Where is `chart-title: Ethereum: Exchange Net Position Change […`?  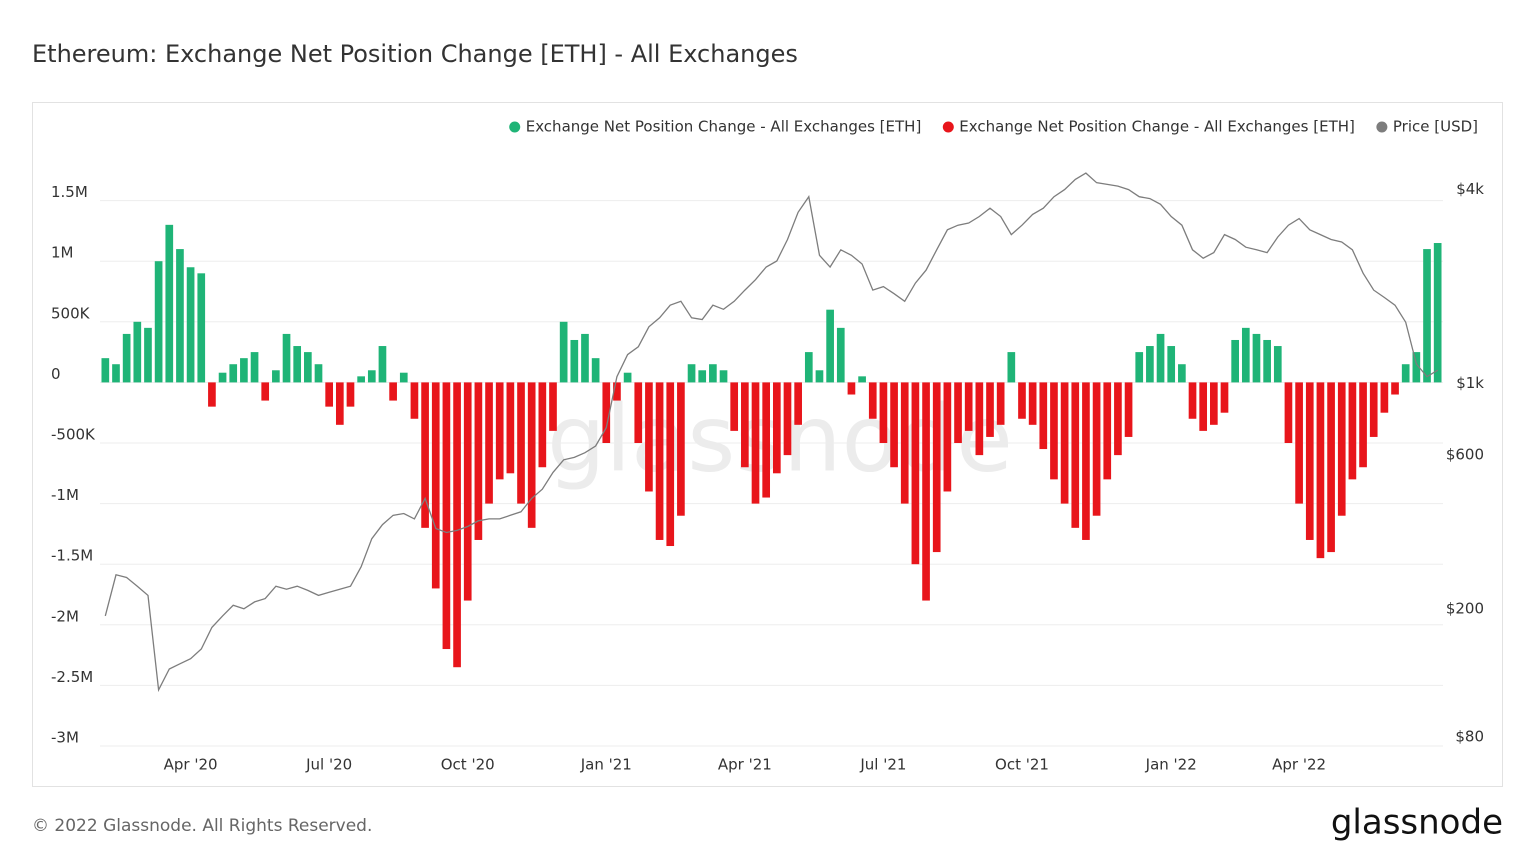
chart-title: Ethereum: Exchange Net Position Change [… is located at coordinates (415, 54).